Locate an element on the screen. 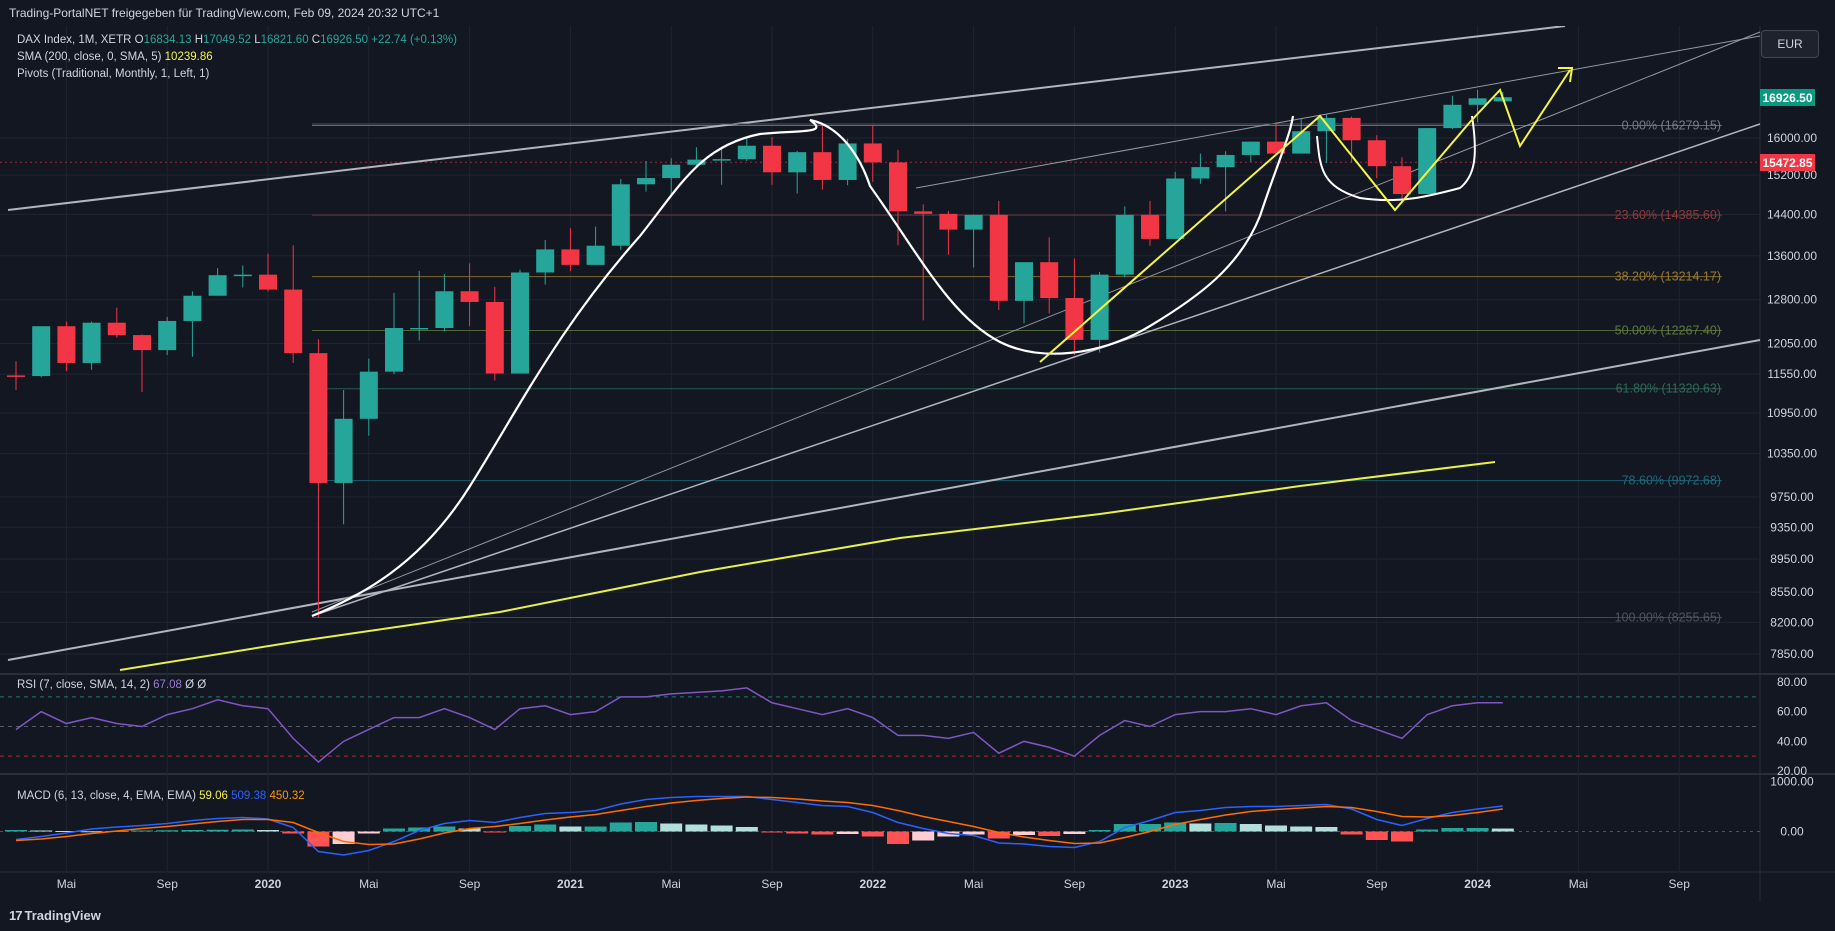 This screenshot has height=931, width=1835. tradingview-logo: 17 TradingView is located at coordinates (55, 915).